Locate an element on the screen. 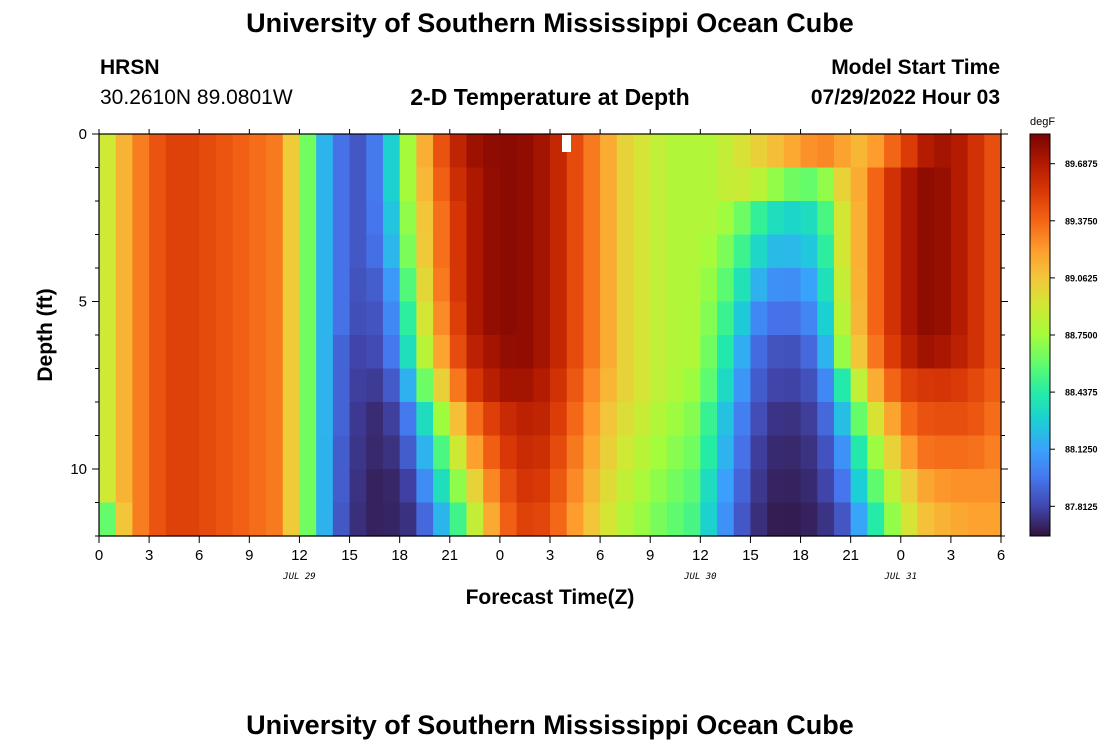  date-label: JUL 30 is located at coordinates (700, 577).